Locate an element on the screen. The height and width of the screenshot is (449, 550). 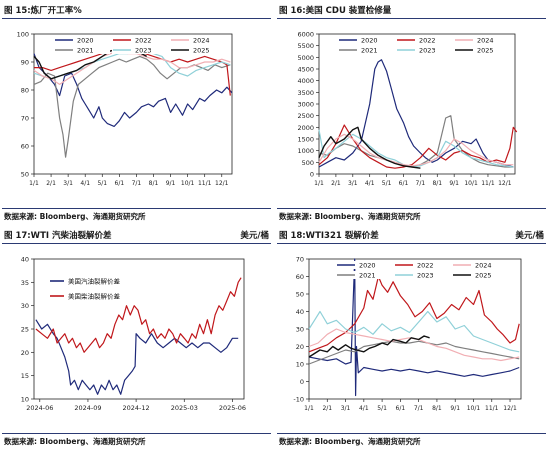
x-tick-label: 2025-06 is located at coordinates (232, 408).